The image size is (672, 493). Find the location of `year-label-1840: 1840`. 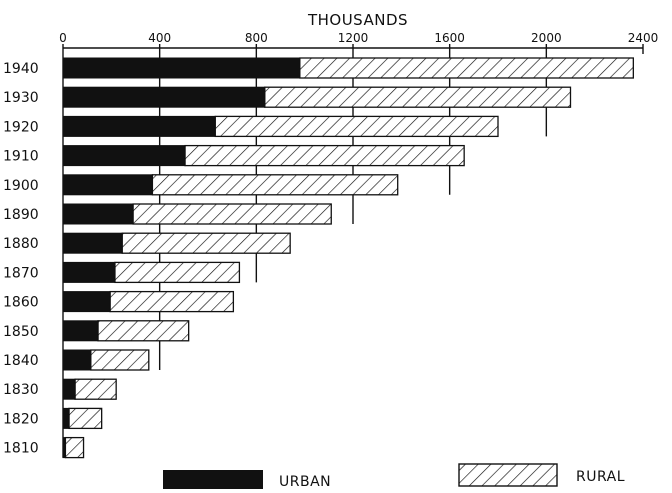

year-label-1840: 1840 is located at coordinates (21, 361).